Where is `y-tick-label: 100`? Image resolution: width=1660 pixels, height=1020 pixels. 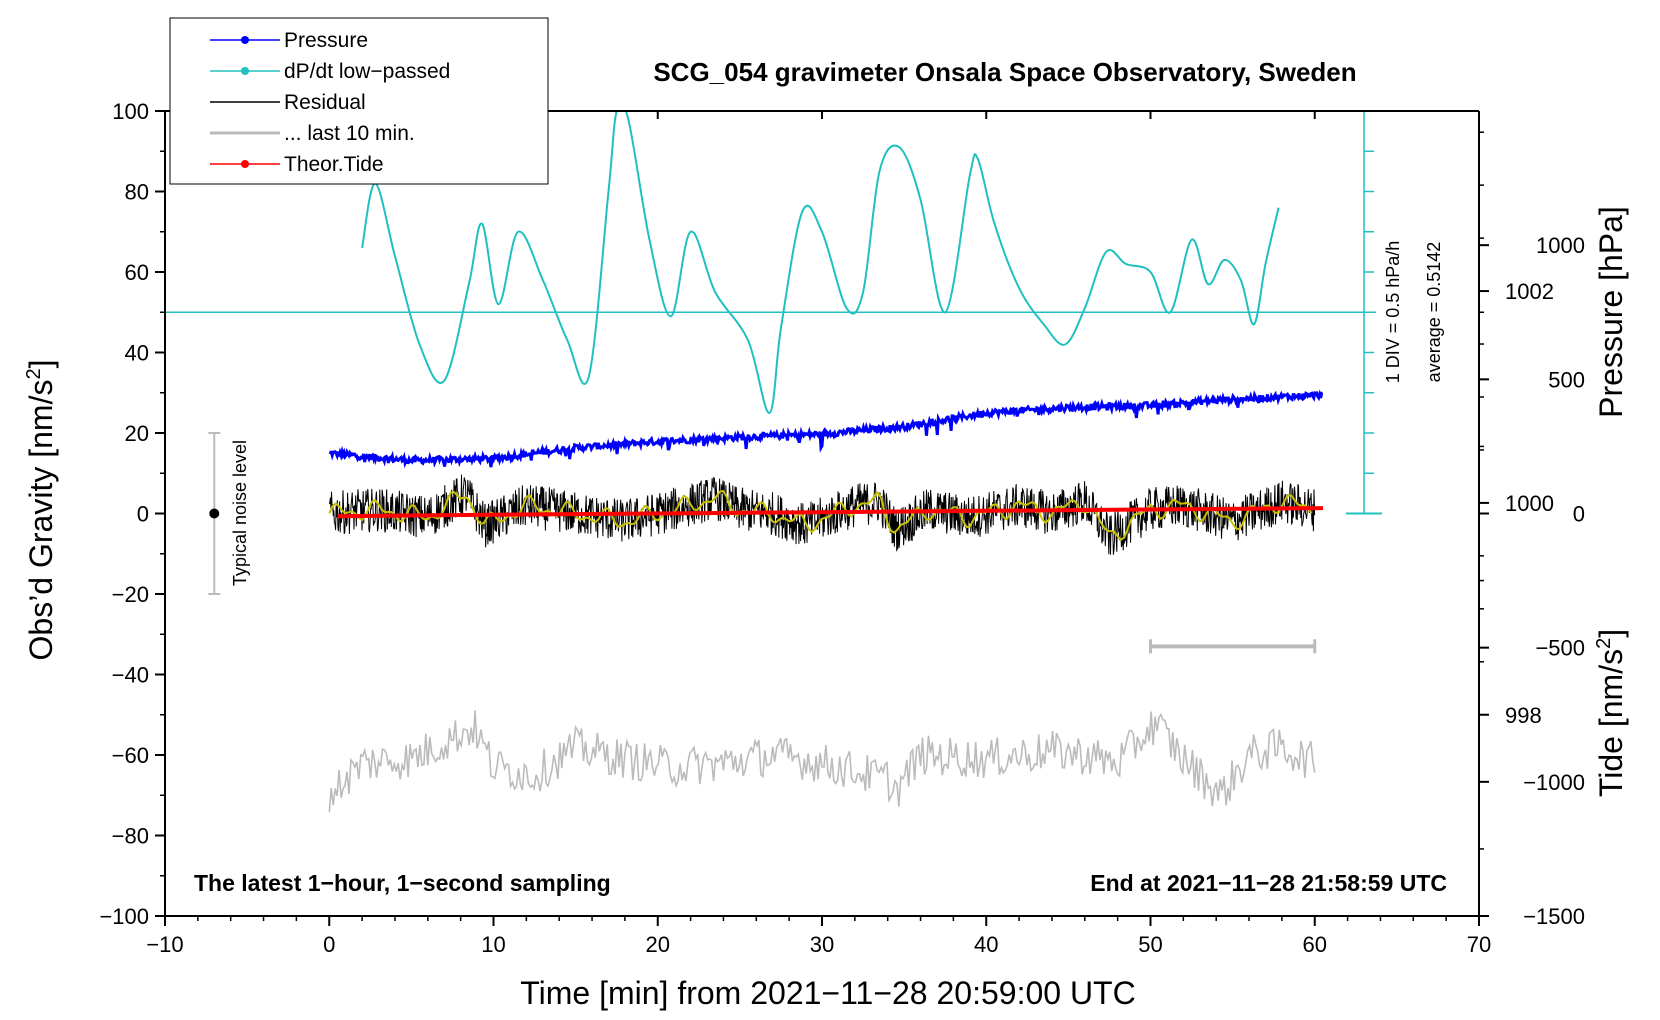 y-tick-label: 100 is located at coordinates (130, 111).